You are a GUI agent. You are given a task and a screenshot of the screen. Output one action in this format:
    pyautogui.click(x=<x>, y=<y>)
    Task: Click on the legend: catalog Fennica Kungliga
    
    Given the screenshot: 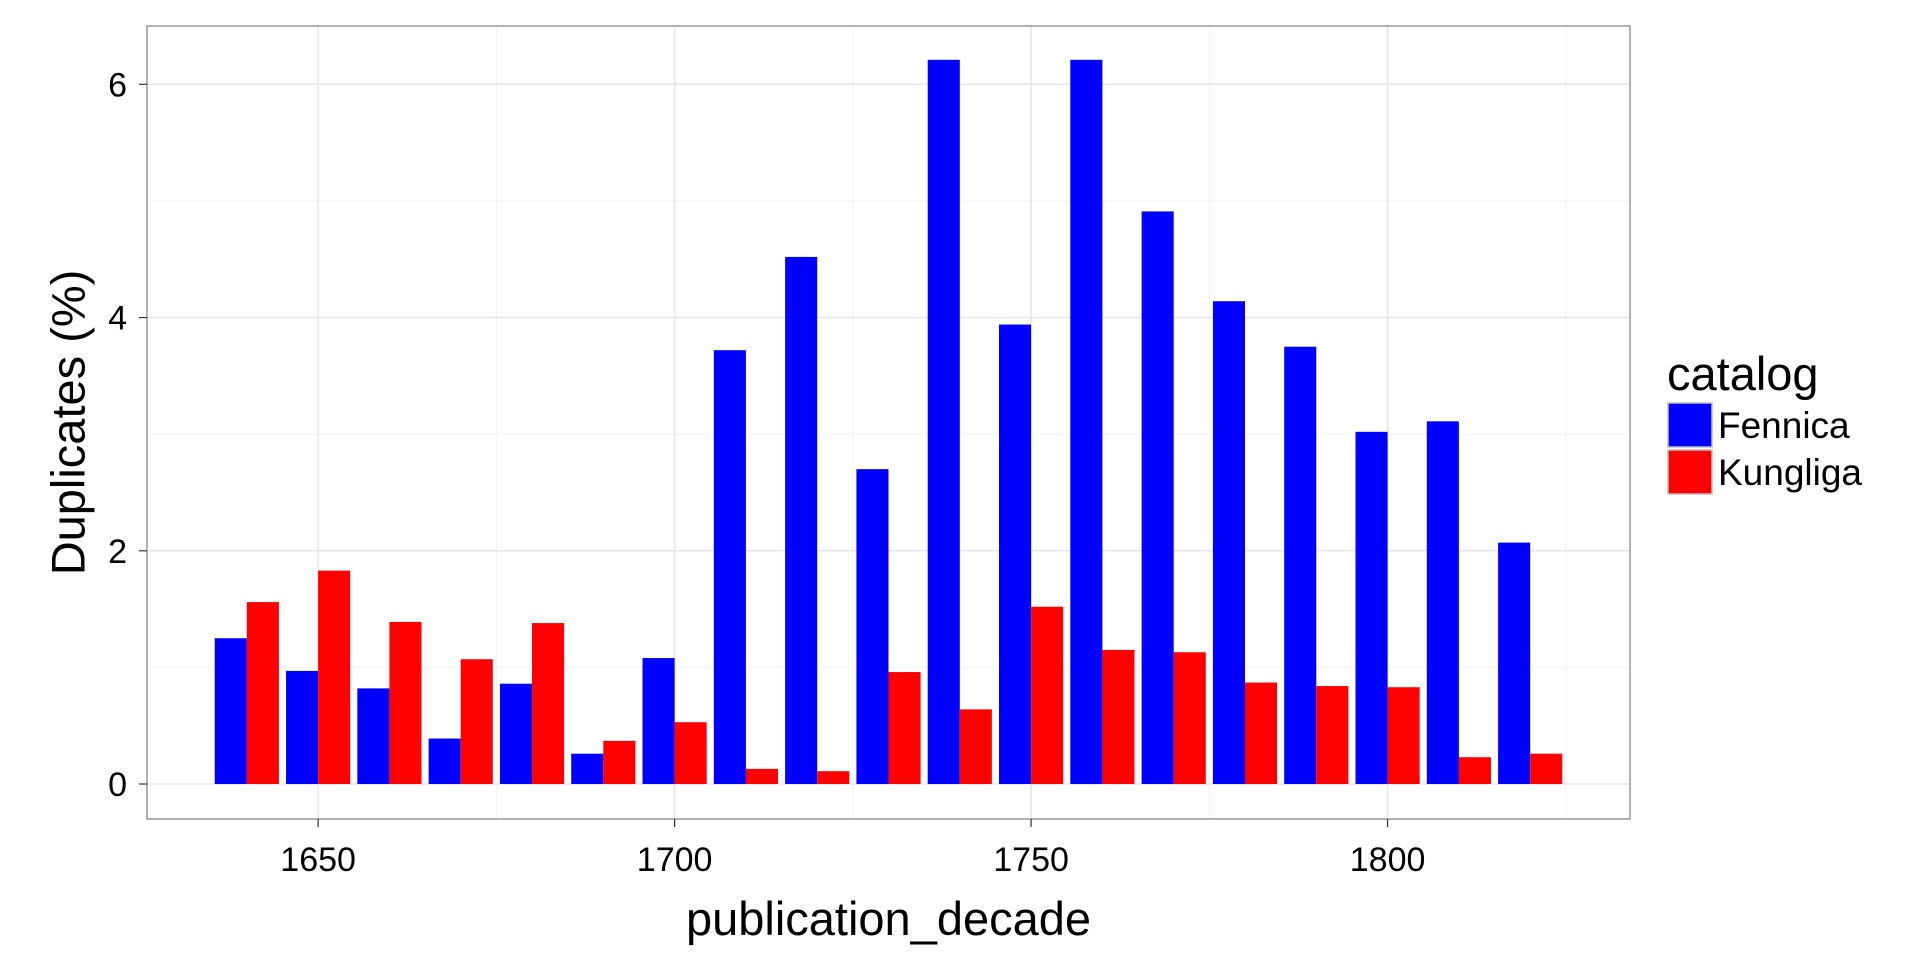 What is the action you would take?
    pyautogui.click(x=1764, y=421)
    